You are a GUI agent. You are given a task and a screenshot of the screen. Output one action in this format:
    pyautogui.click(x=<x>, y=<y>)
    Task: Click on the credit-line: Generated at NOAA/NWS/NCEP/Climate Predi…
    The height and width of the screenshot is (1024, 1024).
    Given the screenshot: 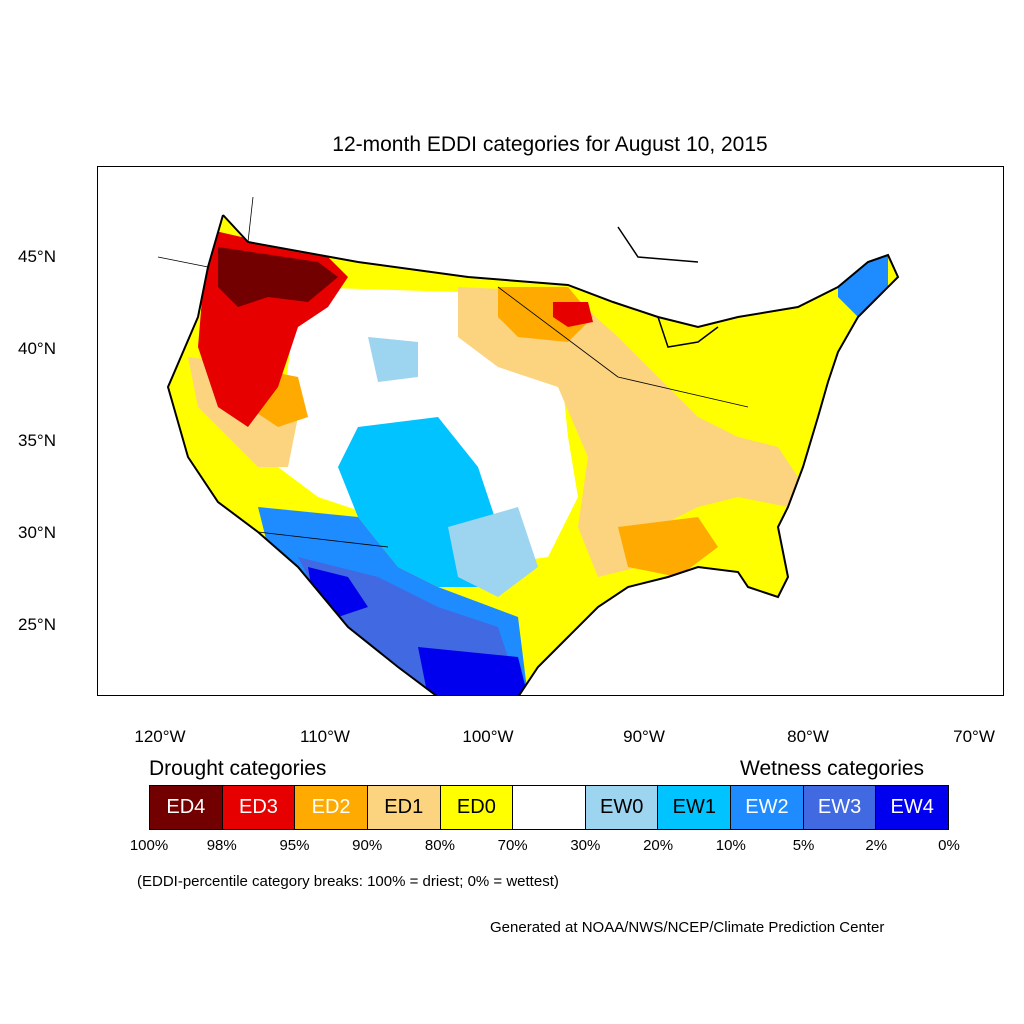 What is the action you would take?
    pyautogui.click(x=687, y=927)
    